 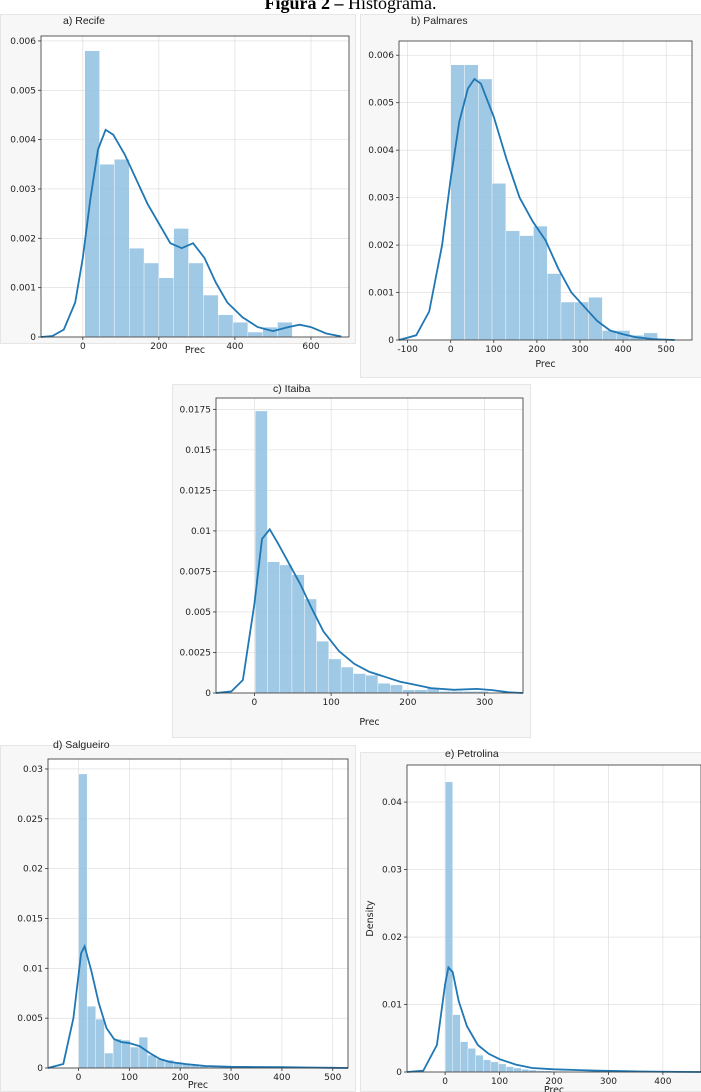 What do you see at coordinates (30, 919) in the screenshot?
I see `y-tick-label: 0.015` at bounding box center [30, 919].